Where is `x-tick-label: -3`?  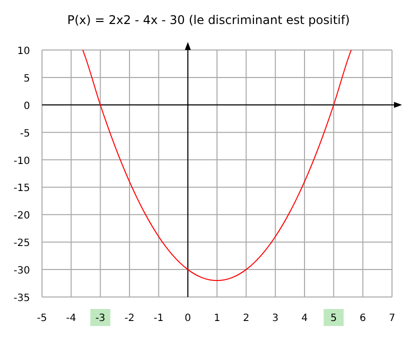
x-tick-label: -3 is located at coordinates (100, 318).